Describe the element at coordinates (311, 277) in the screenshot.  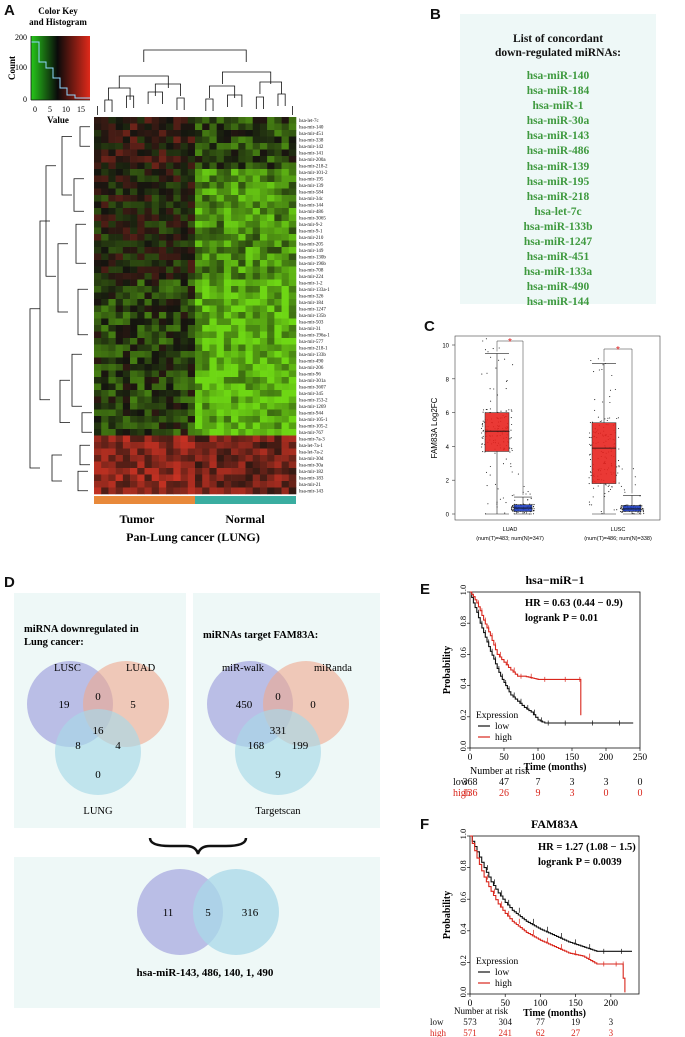
I see `heatmap-row-label: hsa-mir-224` at that location.